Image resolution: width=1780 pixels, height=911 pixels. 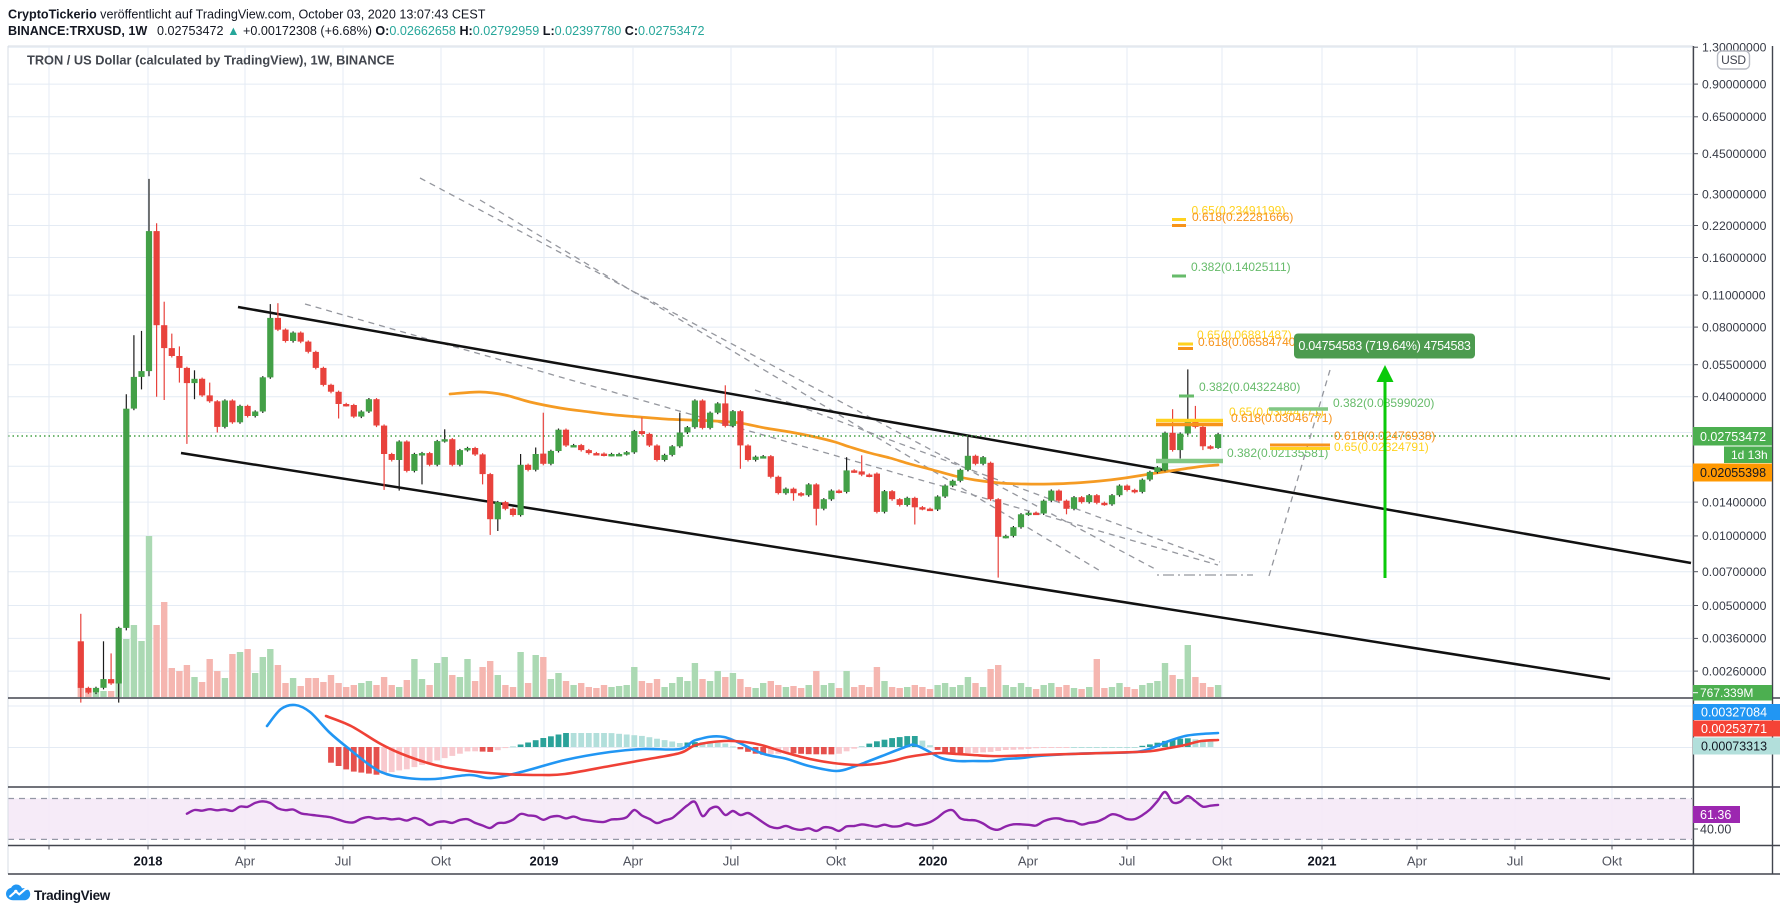 I want to click on svg-text: 0.65(0.02324791), so click(x=1381, y=447).